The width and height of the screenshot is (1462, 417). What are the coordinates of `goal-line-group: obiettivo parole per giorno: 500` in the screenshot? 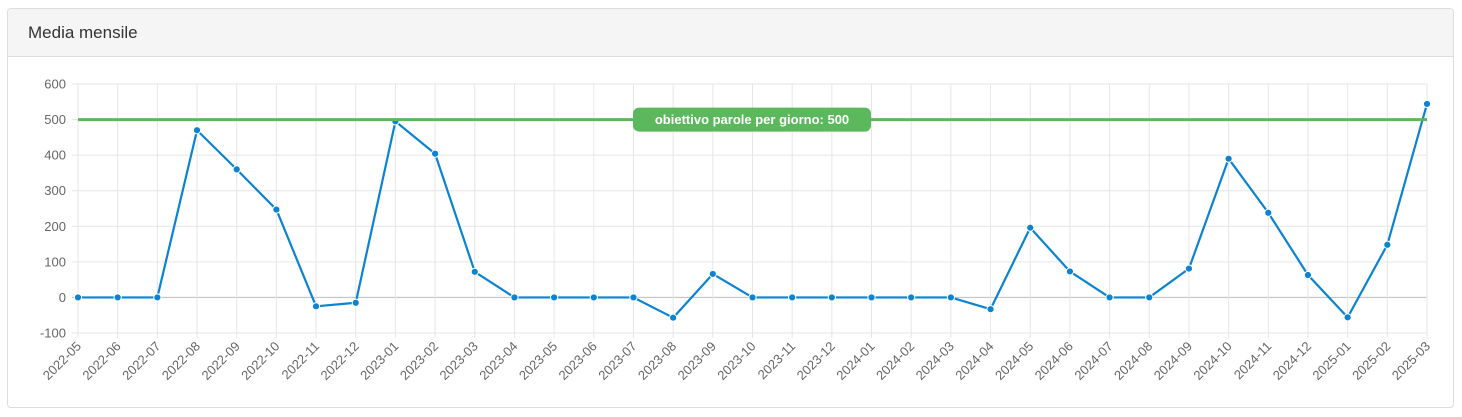 It's located at (752, 119).